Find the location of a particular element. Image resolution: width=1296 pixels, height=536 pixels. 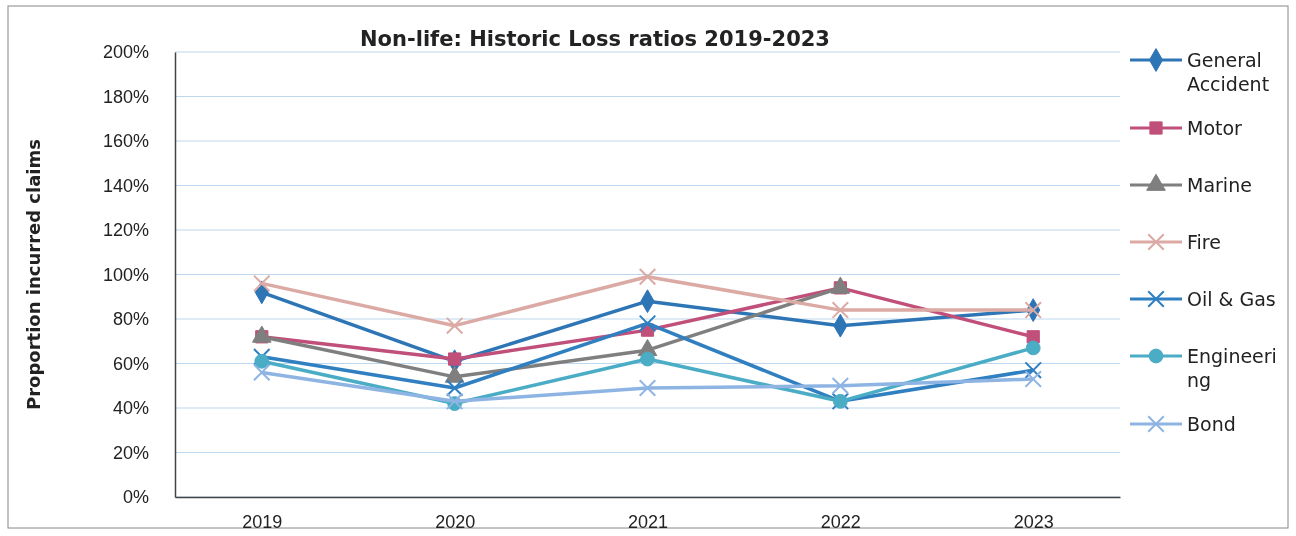

y-tick-label: 80% is located at coordinates (130, 319).